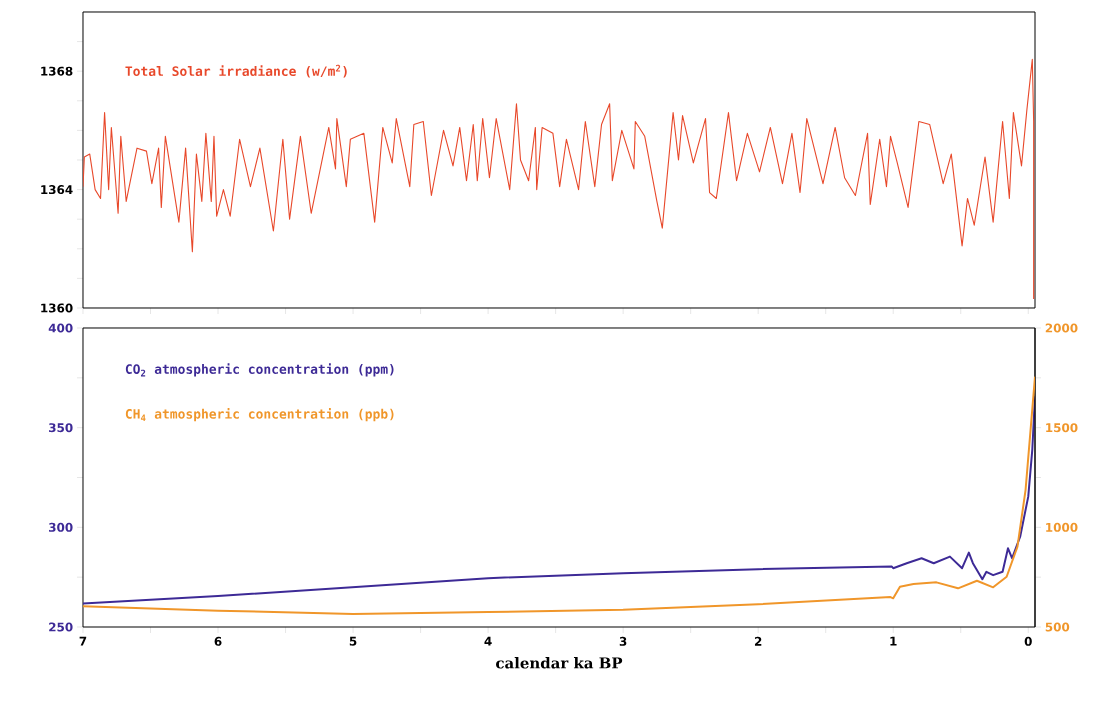  I want to click on x-tick-label: 5, so click(353, 641).